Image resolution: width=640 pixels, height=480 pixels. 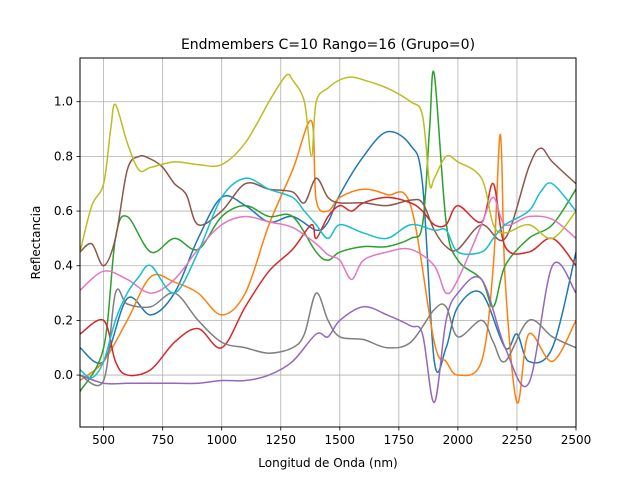 What do you see at coordinates (328, 45) in the screenshot?
I see `chart-title: Endmembers C=10 Rango=16 (Grupo=0)` at bounding box center [328, 45].